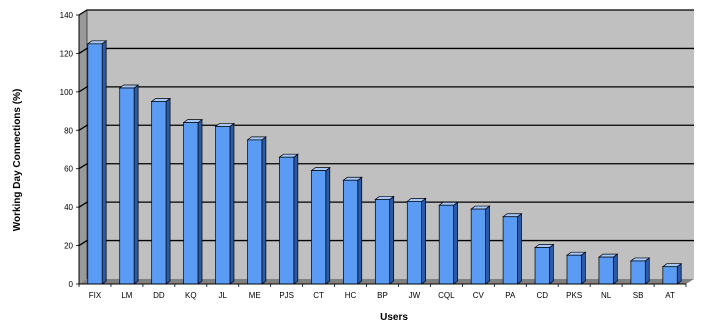 The height and width of the screenshot is (324, 702). I want to click on y-tick-label: 120, so click(67, 53).